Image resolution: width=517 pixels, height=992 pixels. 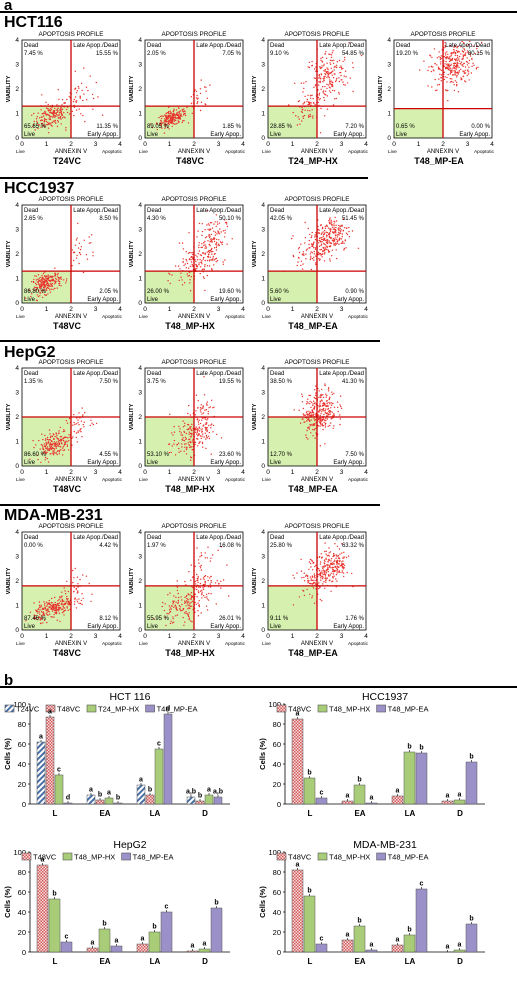 I want to click on x-tick-label: 0, so click(x=268, y=472).